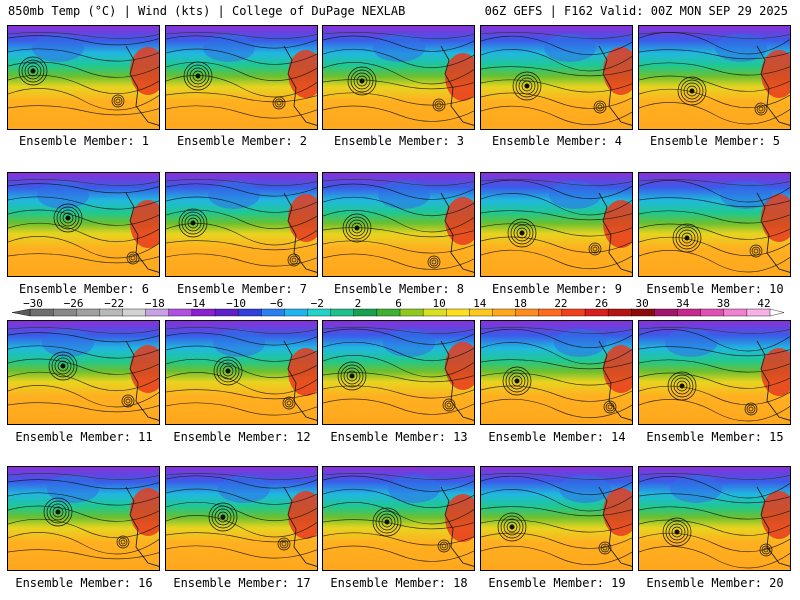 Image resolution: width=800 pixels, height=600 pixels. What do you see at coordinates (557, 583) in the screenshot?
I see `ensemble-member-label: Ensemble Member: 19` at bounding box center [557, 583].